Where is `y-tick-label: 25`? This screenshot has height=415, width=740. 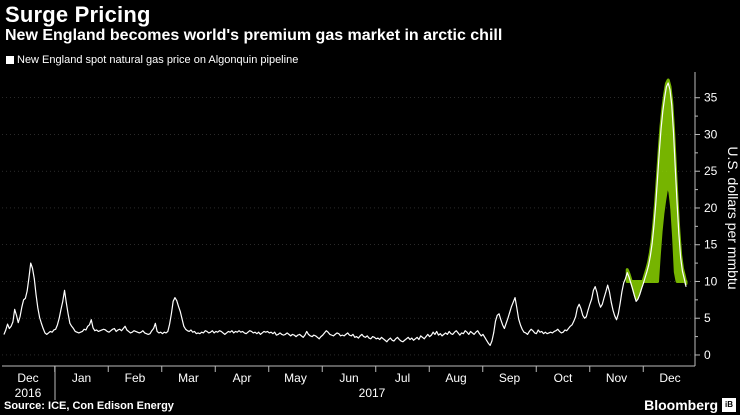 y-tick-label: 25 is located at coordinates (711, 171).